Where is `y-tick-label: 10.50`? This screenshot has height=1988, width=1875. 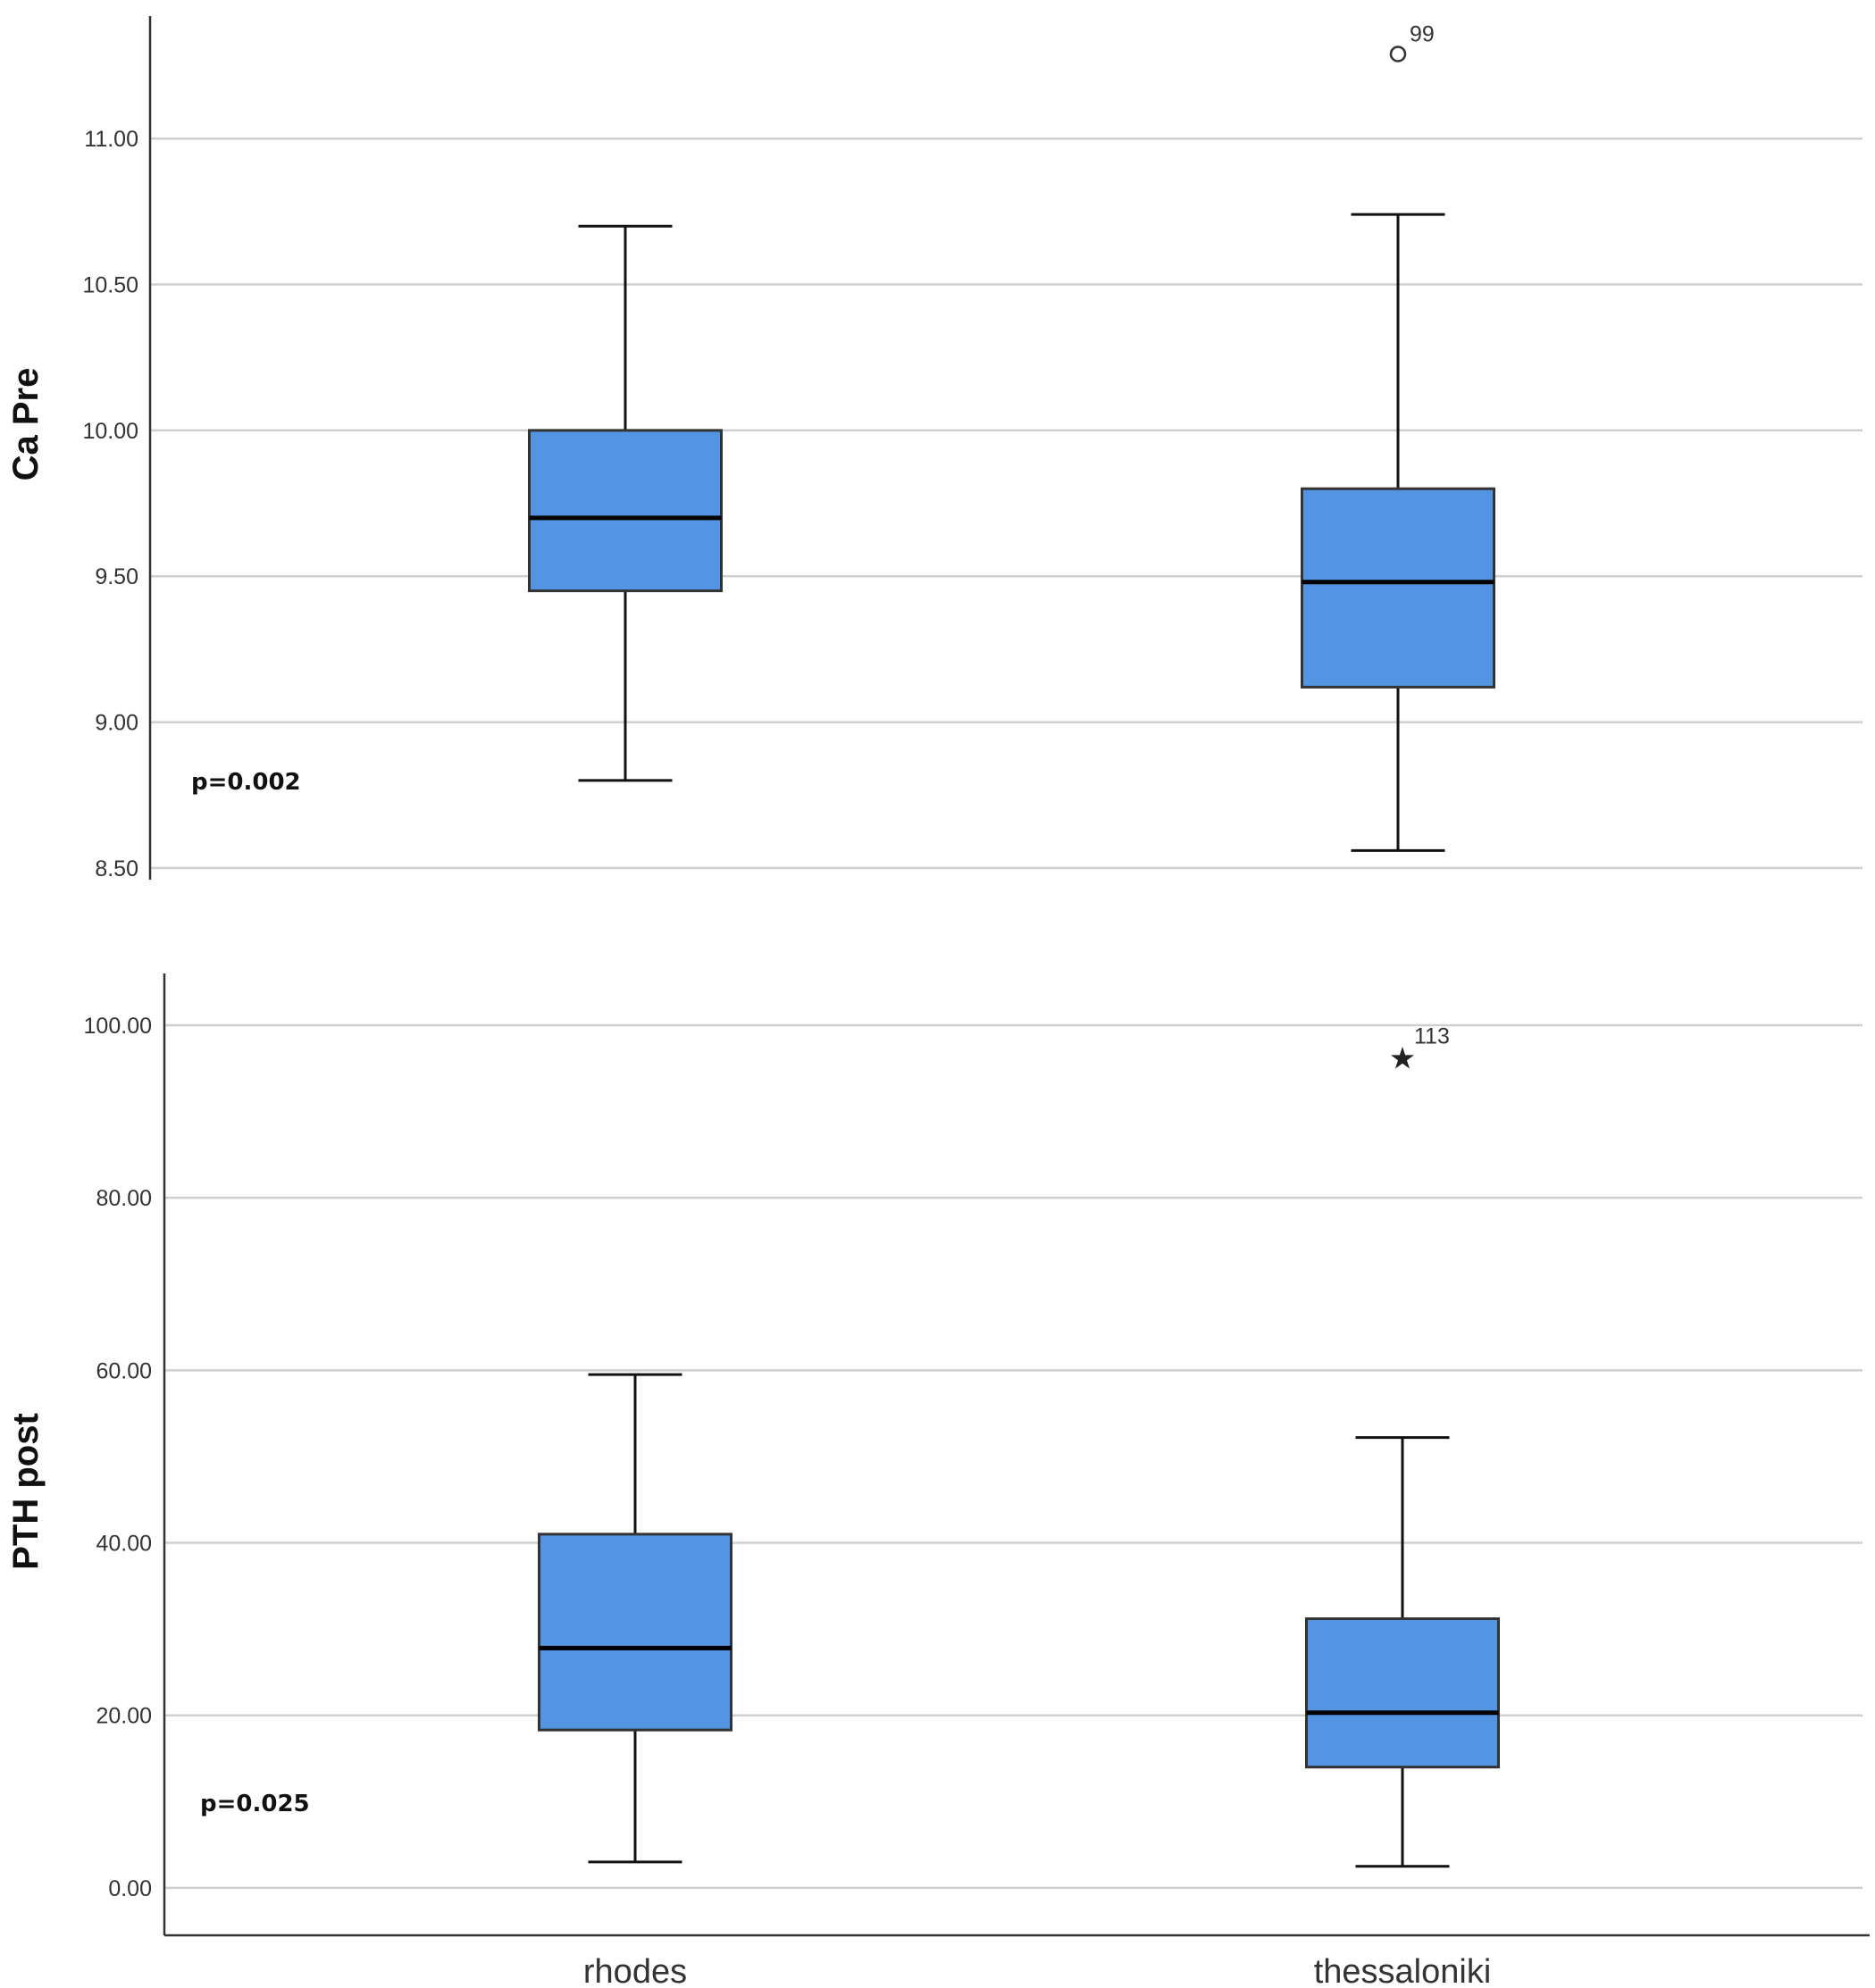 y-tick-label: 10.50 is located at coordinates (110, 285).